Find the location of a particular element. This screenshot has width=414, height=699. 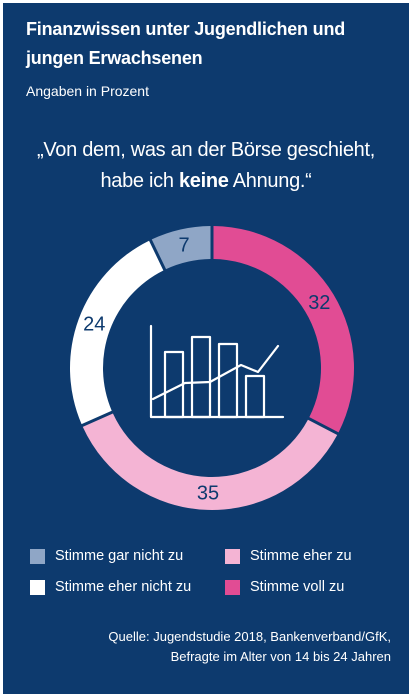

slice-value-label: 7 is located at coordinates (184, 246).